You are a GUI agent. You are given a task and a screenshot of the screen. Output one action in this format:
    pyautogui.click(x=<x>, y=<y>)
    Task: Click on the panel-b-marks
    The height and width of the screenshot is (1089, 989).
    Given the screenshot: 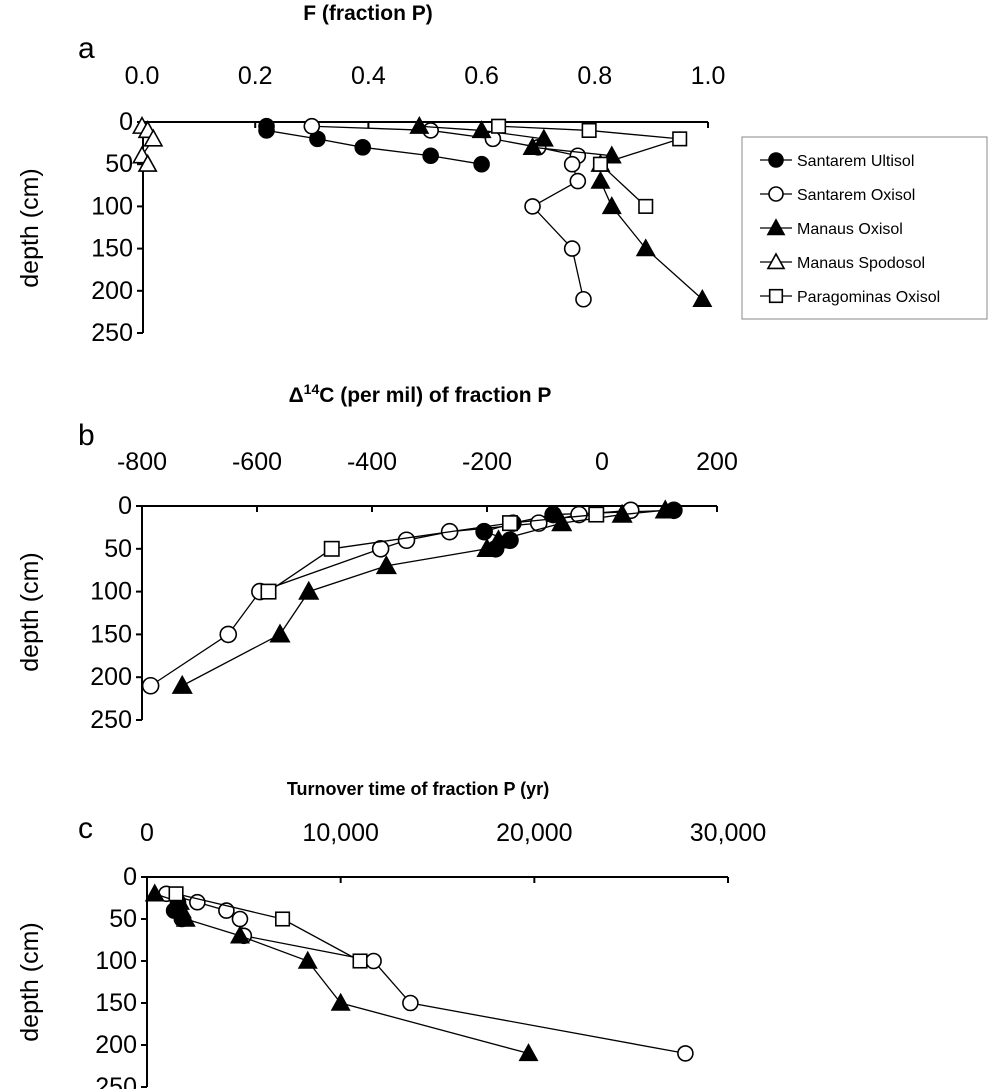 What is the action you would take?
    pyautogui.click(x=412, y=597)
    